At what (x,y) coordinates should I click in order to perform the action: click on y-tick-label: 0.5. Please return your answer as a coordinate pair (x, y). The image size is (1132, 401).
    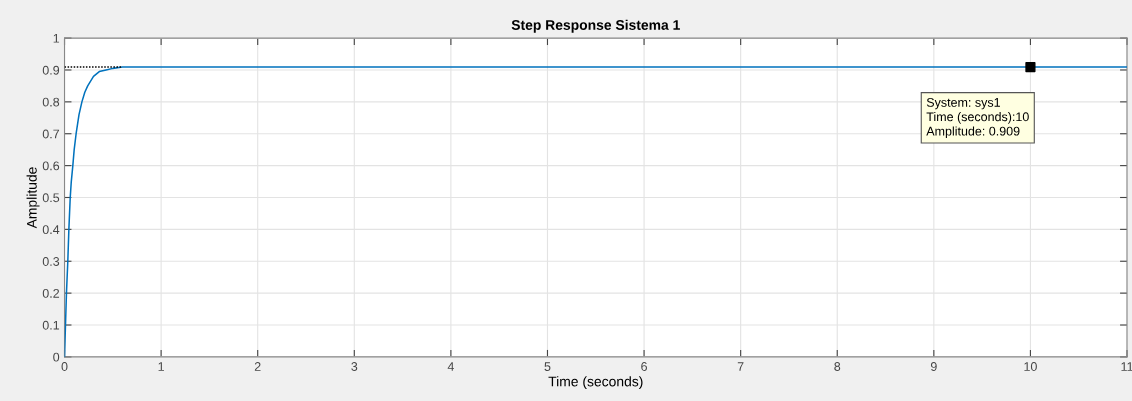
    Looking at the image, I should click on (51, 198).